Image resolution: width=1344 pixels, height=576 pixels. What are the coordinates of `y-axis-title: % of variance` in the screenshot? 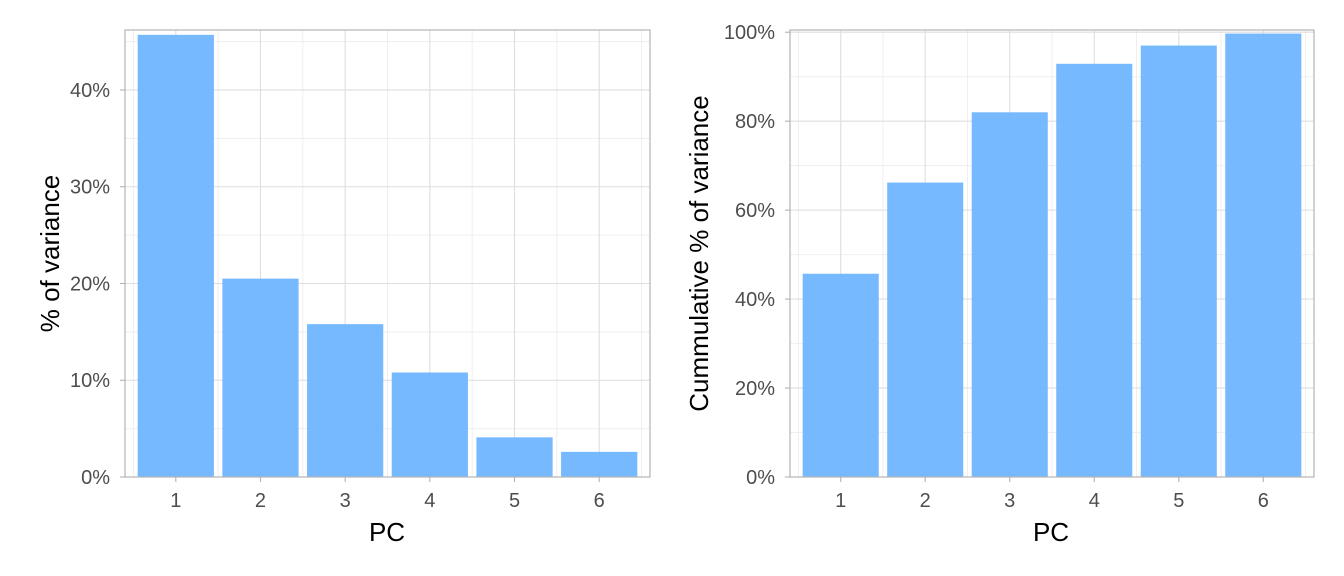 It's located at (50, 254).